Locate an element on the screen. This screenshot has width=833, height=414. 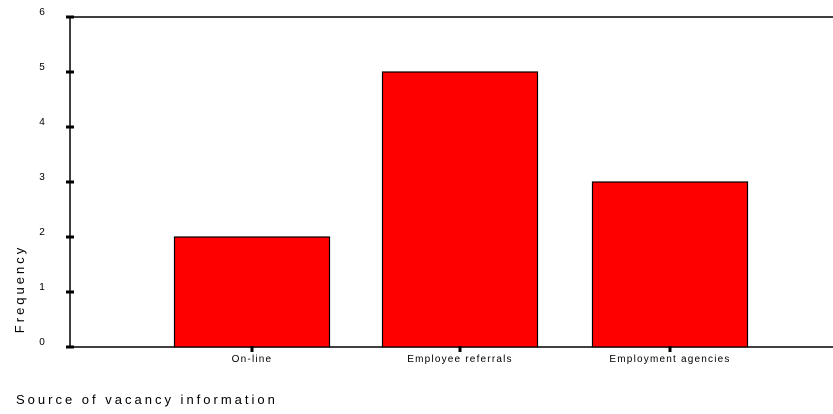
y-tick-label: 0 is located at coordinates (42, 342).